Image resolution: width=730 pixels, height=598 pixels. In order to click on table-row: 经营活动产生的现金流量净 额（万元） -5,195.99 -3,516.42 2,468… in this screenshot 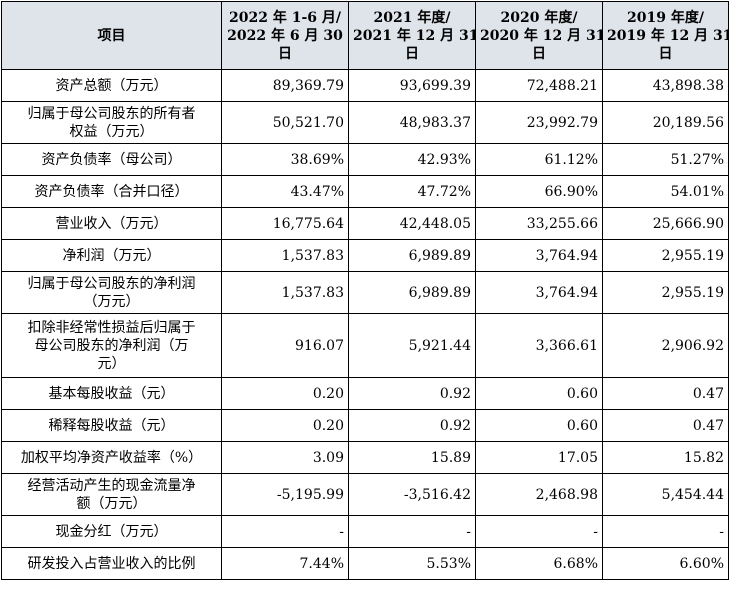, I will do `click(365, 494)`.